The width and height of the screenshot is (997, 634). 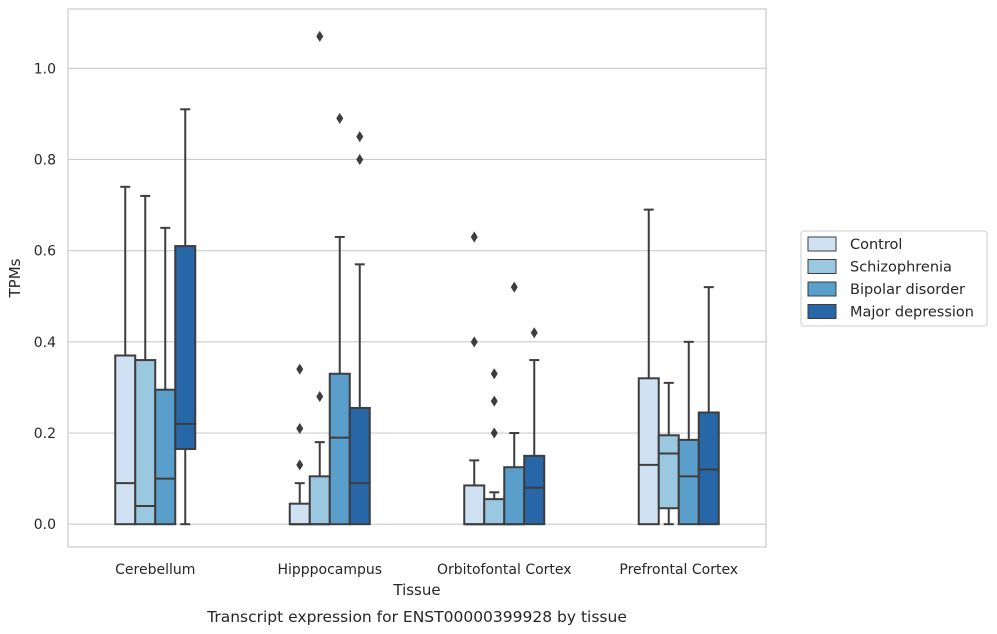 What do you see at coordinates (155, 570) in the screenshot?
I see `x-tick-label: Cerebellum` at bounding box center [155, 570].